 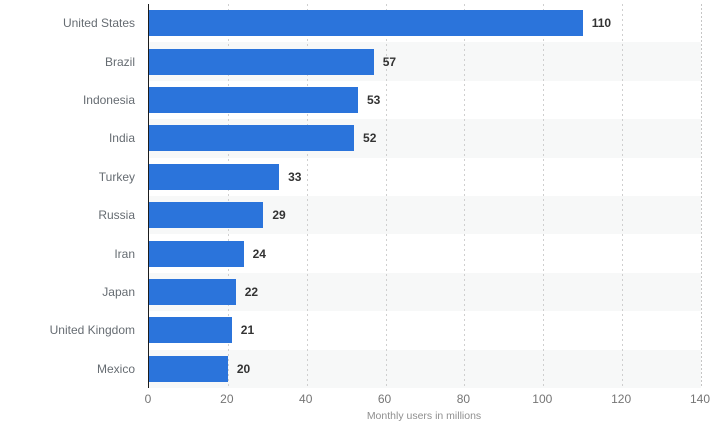 What do you see at coordinates (259, 253) in the screenshot?
I see `value-label: 24` at bounding box center [259, 253].